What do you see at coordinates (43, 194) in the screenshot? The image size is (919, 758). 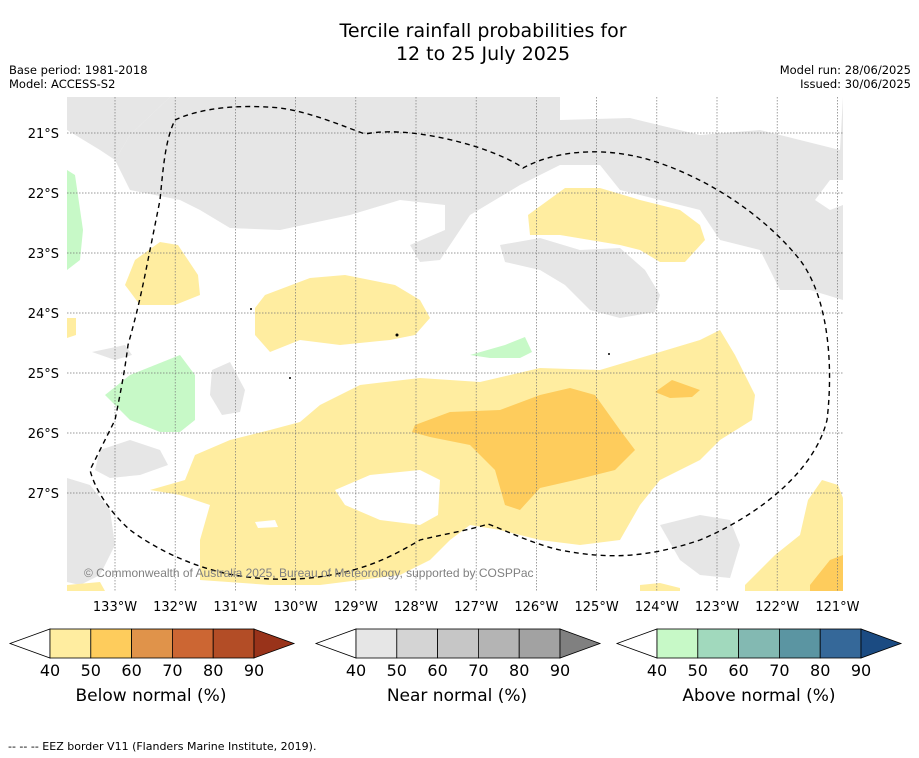 I see `latitude-label: 22°S` at bounding box center [43, 194].